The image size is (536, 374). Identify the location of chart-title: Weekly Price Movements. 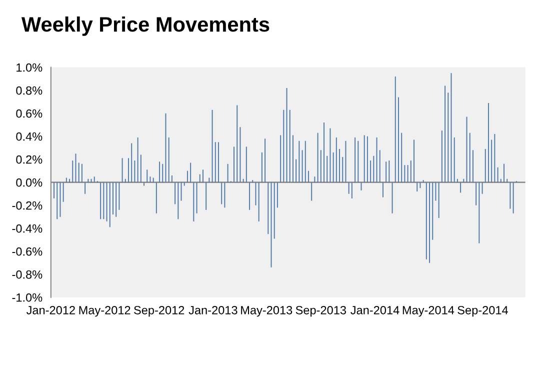
(145, 26).